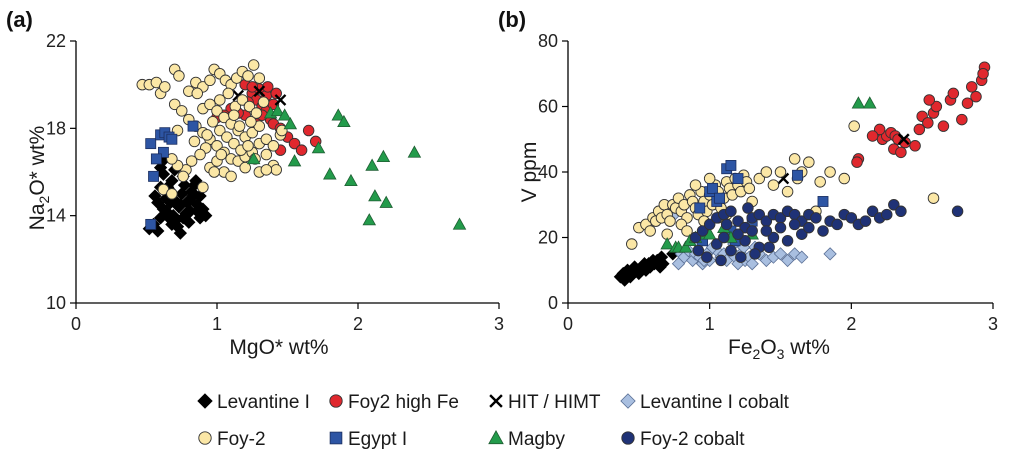 This screenshot has height=450, width=1014. I want to click on series-foy2-high-fe, so click(921, 114).